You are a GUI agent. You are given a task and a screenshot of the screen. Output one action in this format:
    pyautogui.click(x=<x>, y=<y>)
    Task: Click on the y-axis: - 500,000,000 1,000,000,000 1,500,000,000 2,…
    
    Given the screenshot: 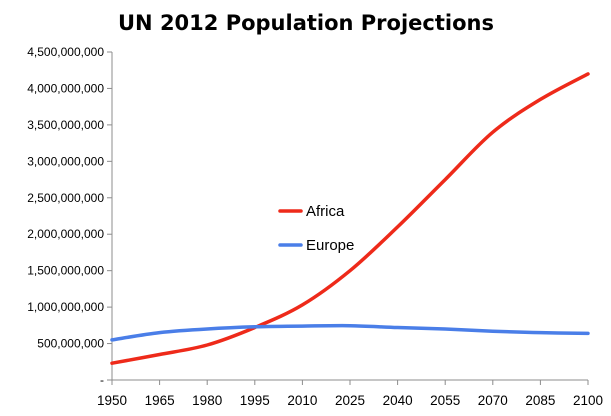 What is the action you would take?
    pyautogui.click(x=70, y=216)
    